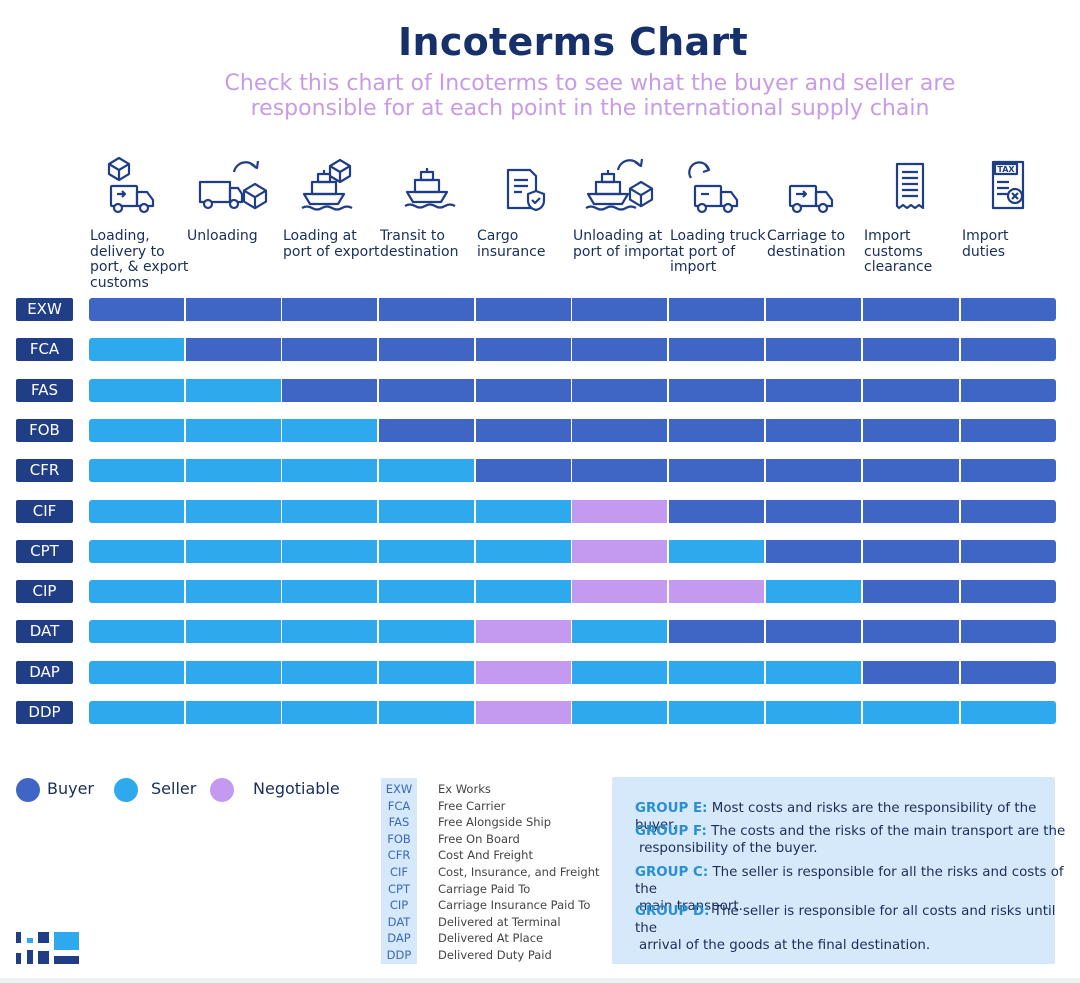 Image resolution: width=1080 pixels, height=983 pixels. I want to click on truck-icon, so click(814, 185).